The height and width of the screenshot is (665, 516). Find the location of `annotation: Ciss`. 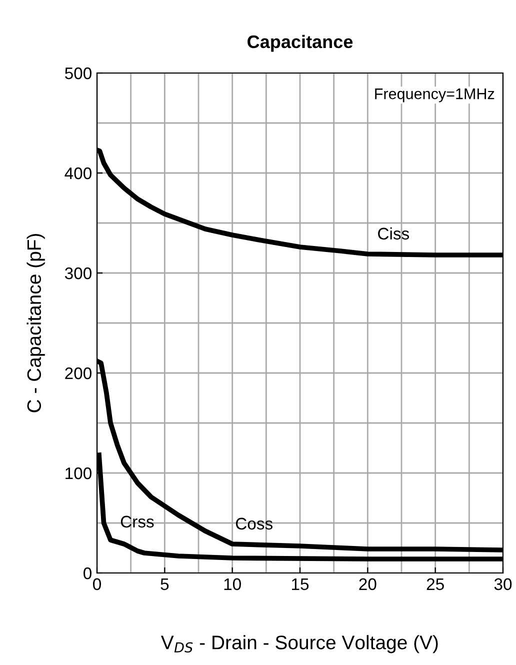

annotation: Ciss is located at coordinates (394, 233).